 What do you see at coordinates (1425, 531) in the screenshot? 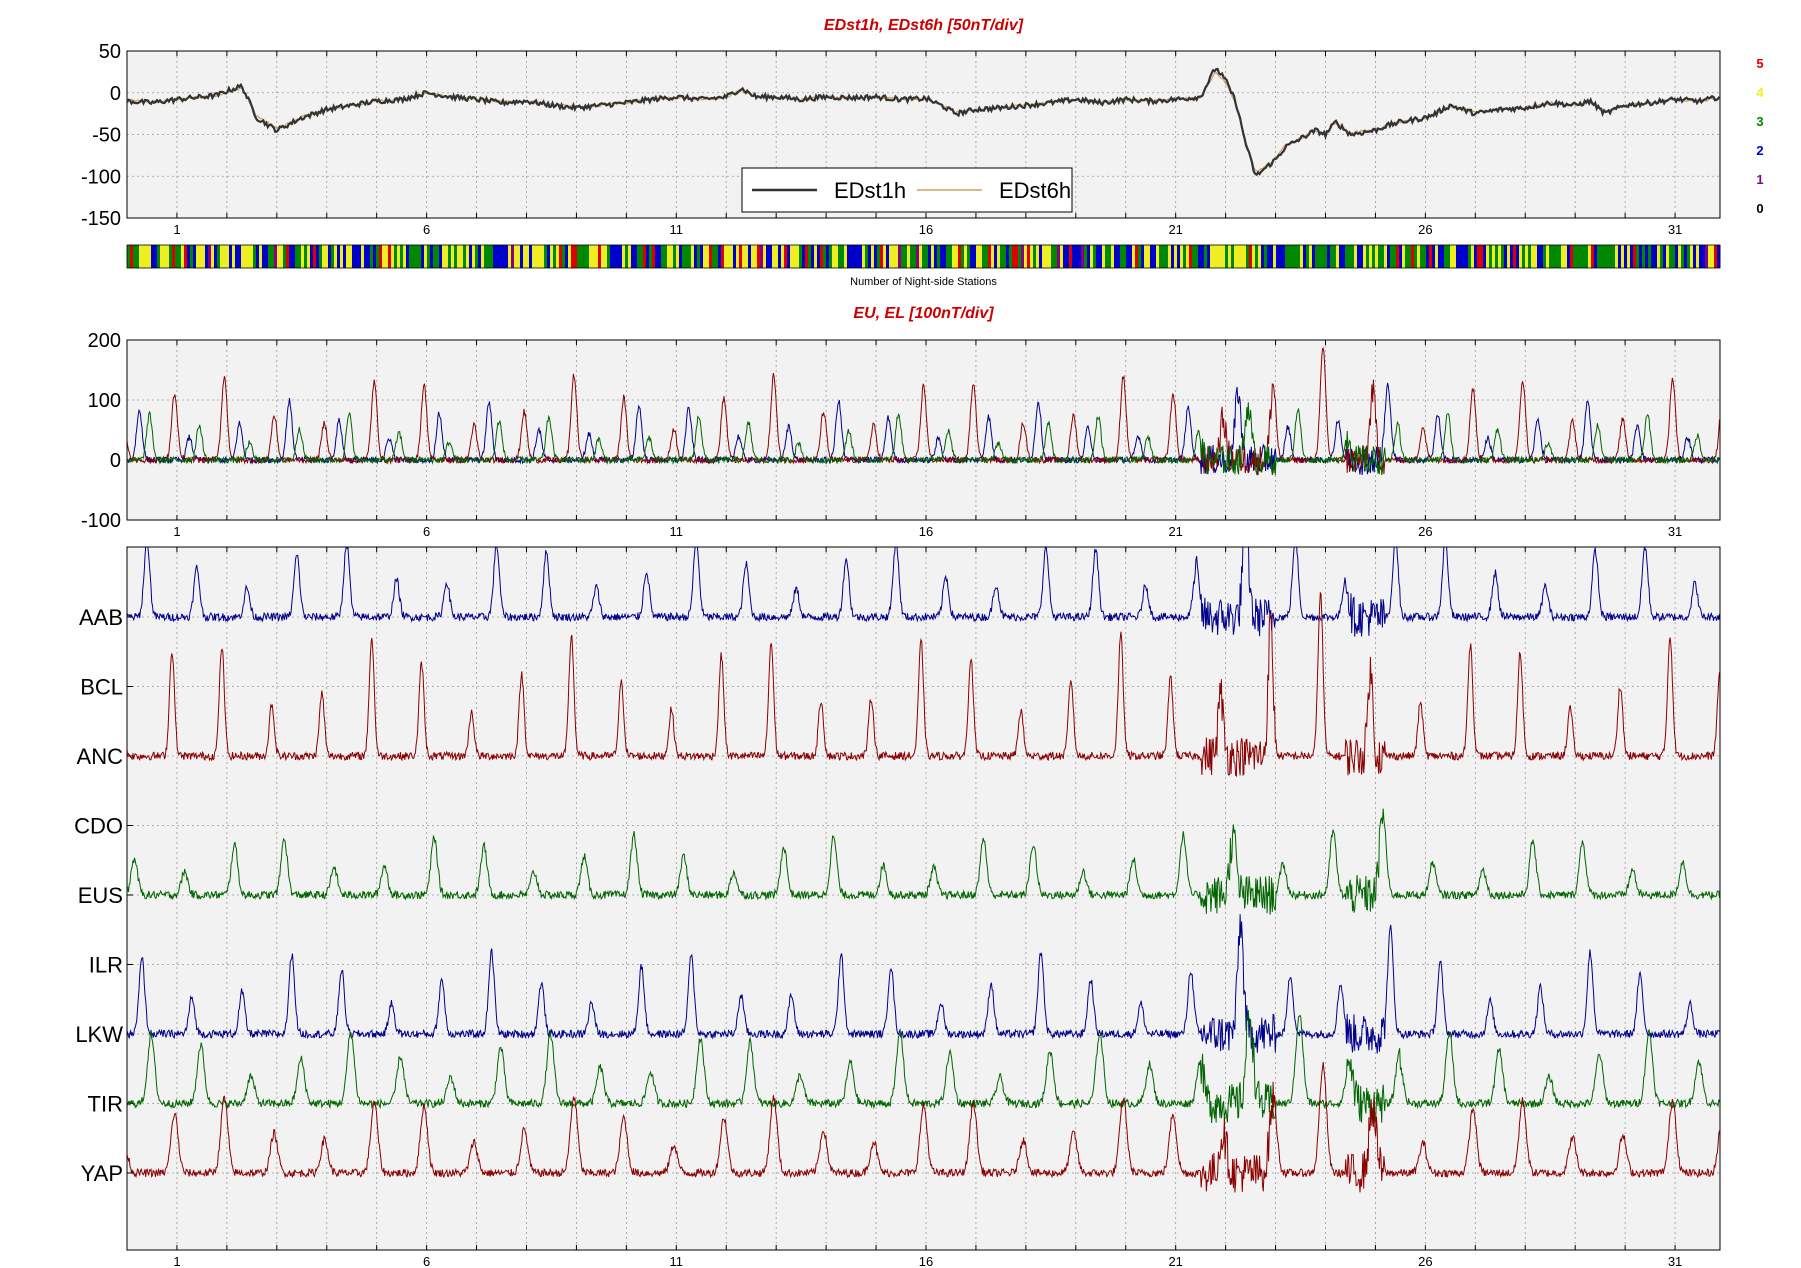
I see `eu-el-xtick-label: 26` at bounding box center [1425, 531].